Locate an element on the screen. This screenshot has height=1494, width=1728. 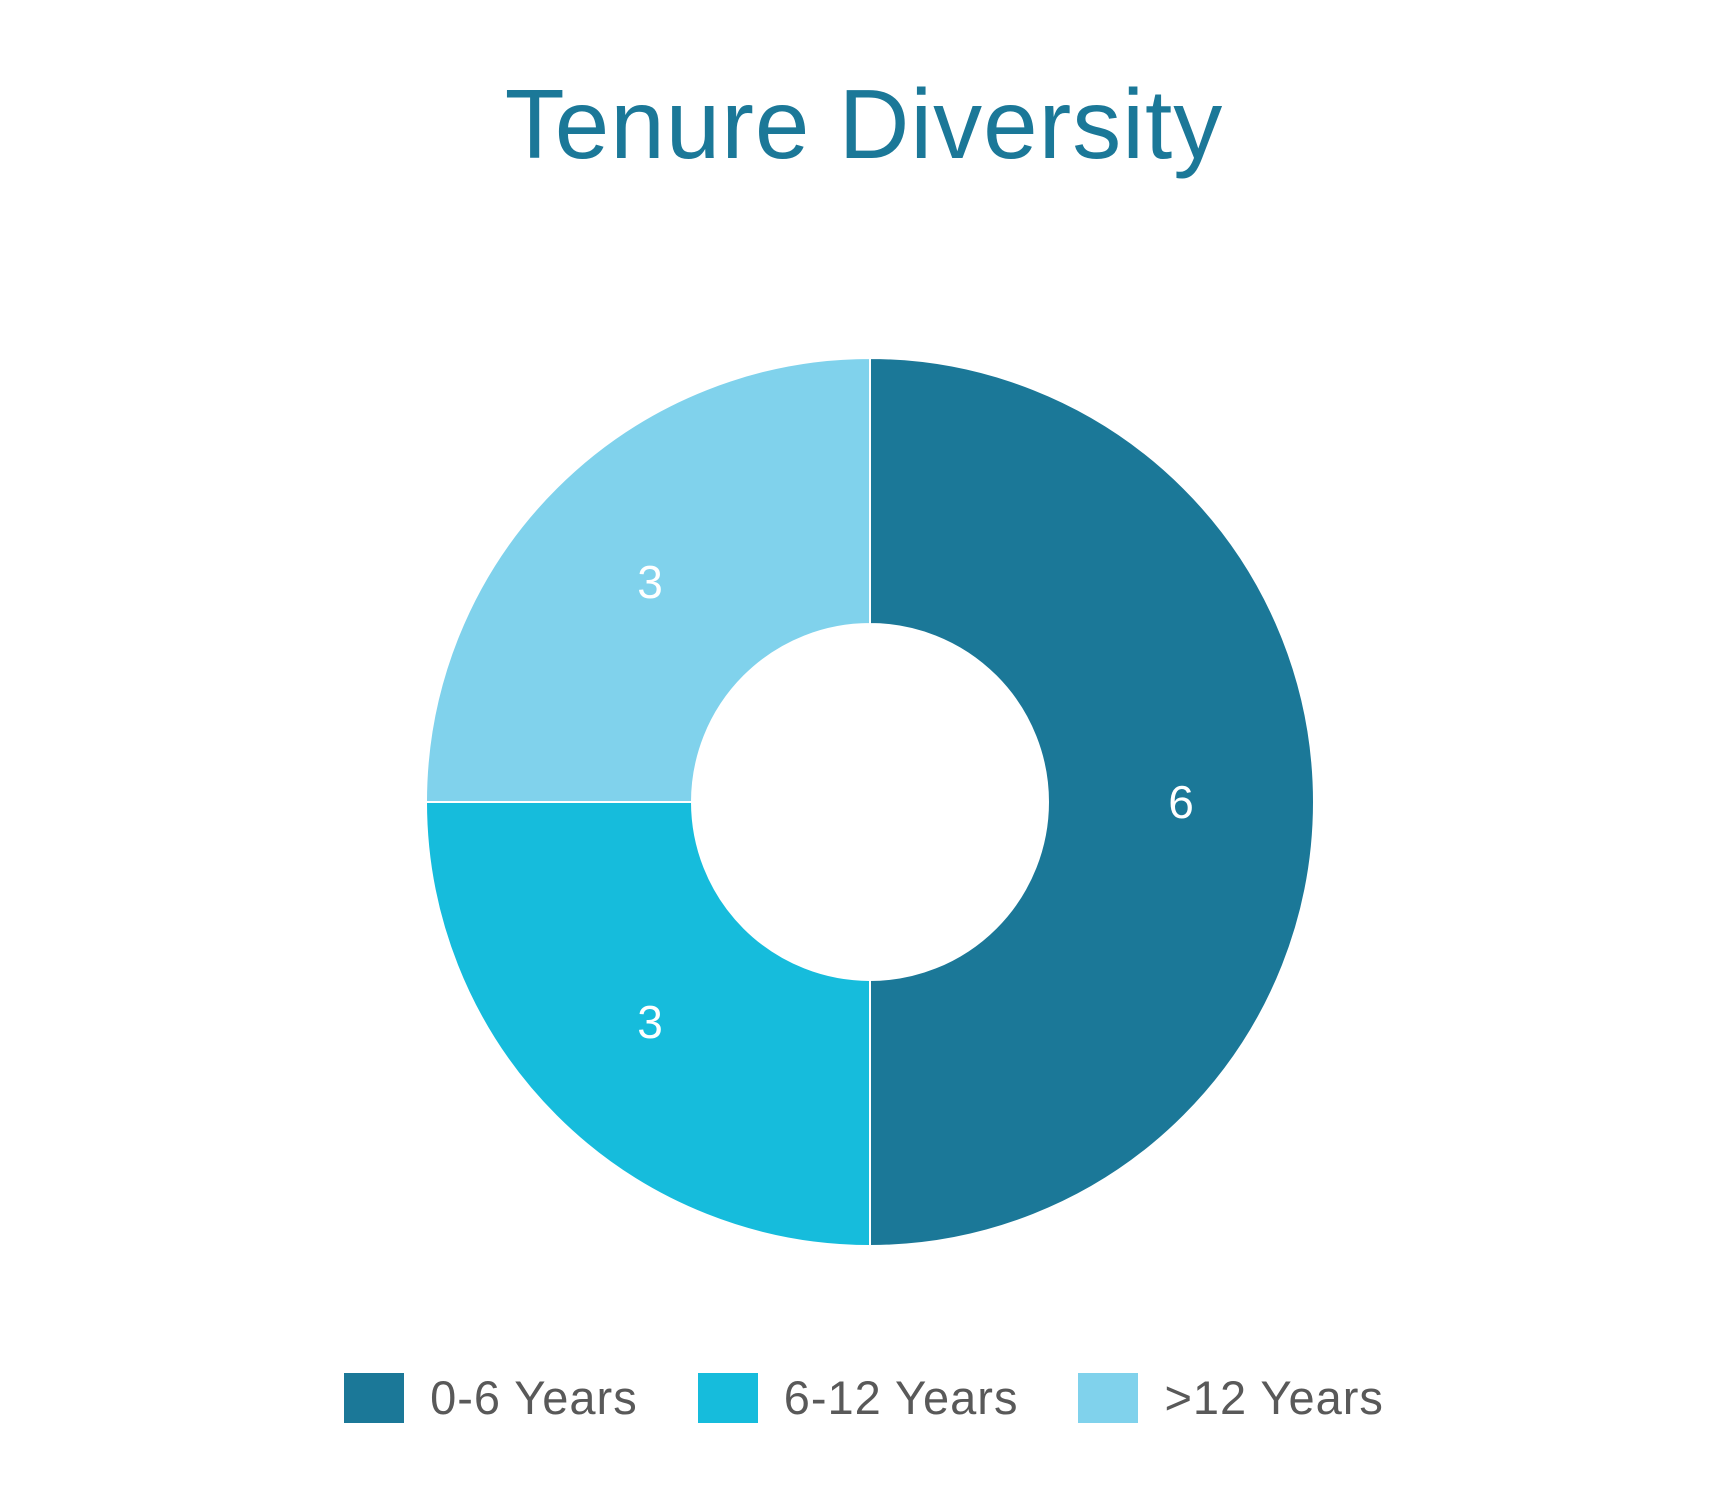
legend: 0-6 Years 6-12 Years >12 Years is located at coordinates (864, 1397).